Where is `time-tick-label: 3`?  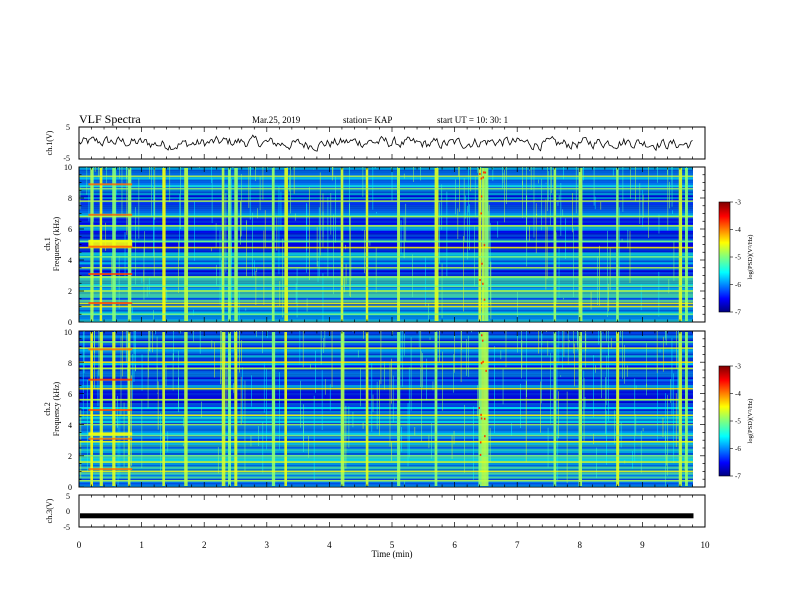
time-tick-label: 3 is located at coordinates (267, 545).